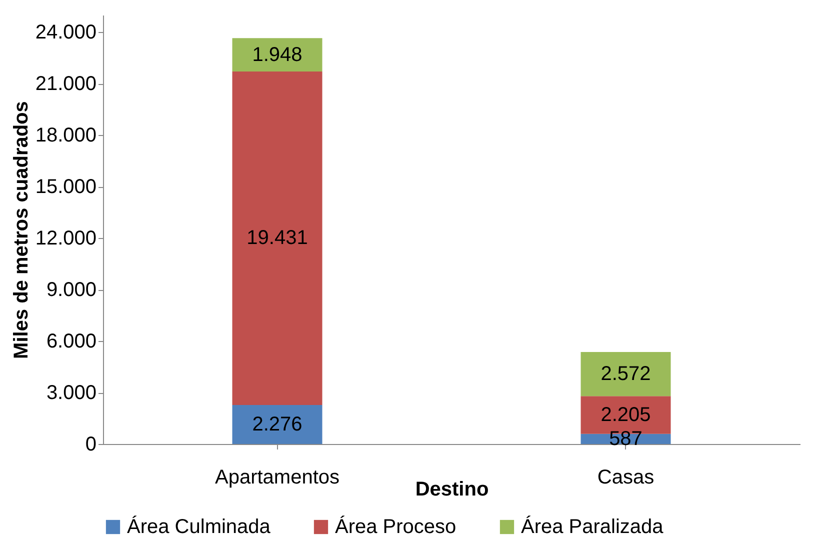 Image resolution: width=830 pixels, height=542 pixels. I want to click on data-label: 2.276, so click(277, 424).